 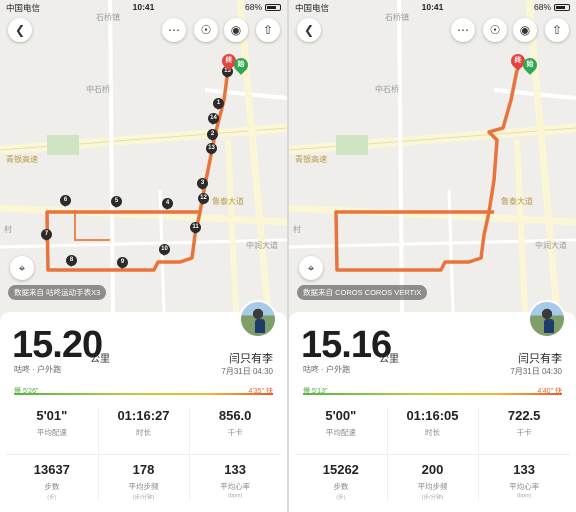 I want to click on stat-avg-pace: 5'00" 平均配速, so click(x=341, y=422).